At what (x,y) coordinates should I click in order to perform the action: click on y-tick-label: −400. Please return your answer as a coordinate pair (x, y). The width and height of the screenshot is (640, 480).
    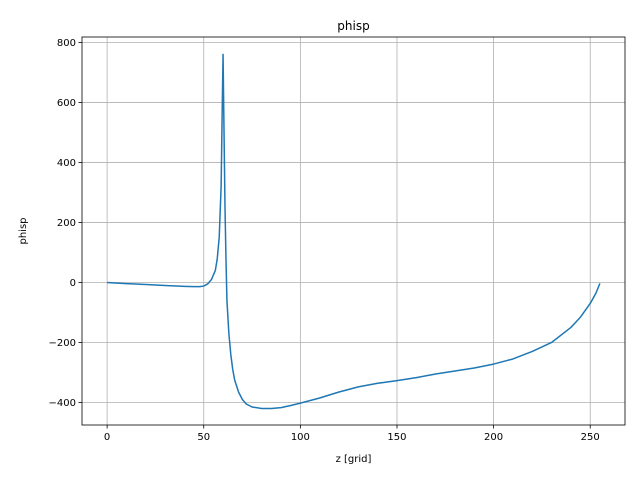
    Looking at the image, I should click on (62, 403).